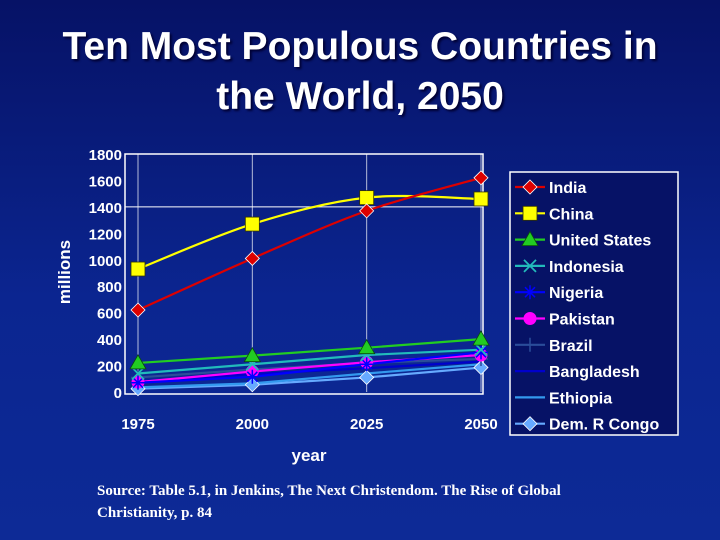 Image resolution: width=720 pixels, height=540 pixels. I want to click on y-tick-1800: 1800, so click(105, 155).